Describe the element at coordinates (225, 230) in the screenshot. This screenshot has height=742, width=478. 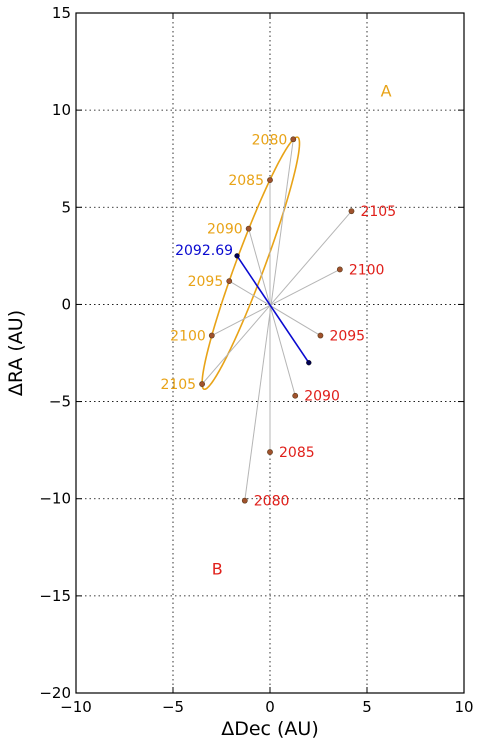
I see `epoch-label-A: 2090` at that location.